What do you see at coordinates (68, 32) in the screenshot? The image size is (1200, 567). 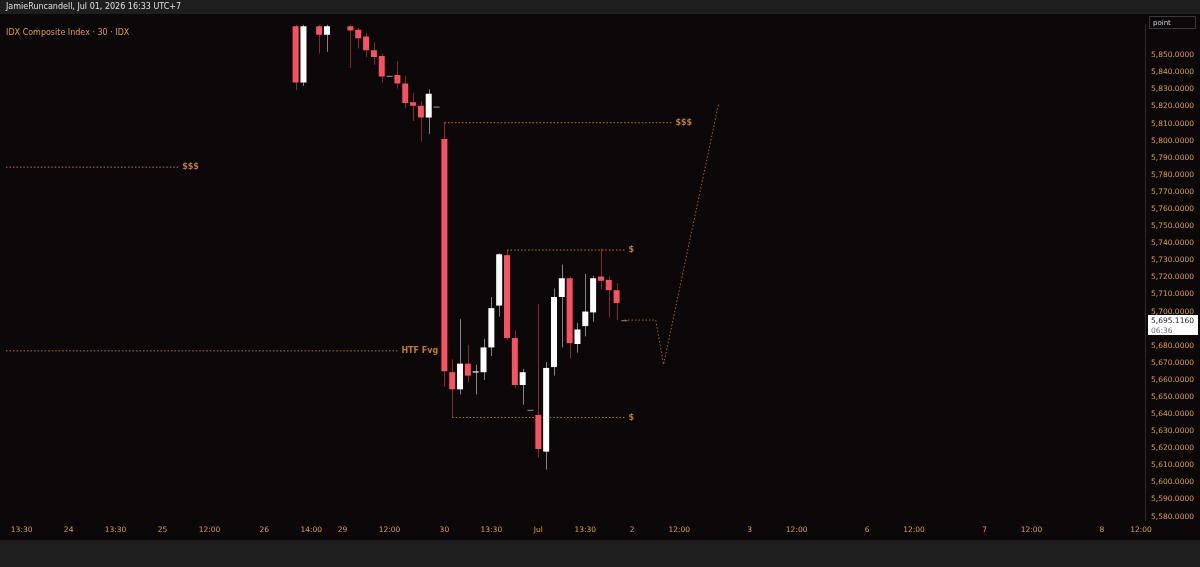 I see `text: IDX Composite Index · 30 · IDX` at bounding box center [68, 32].